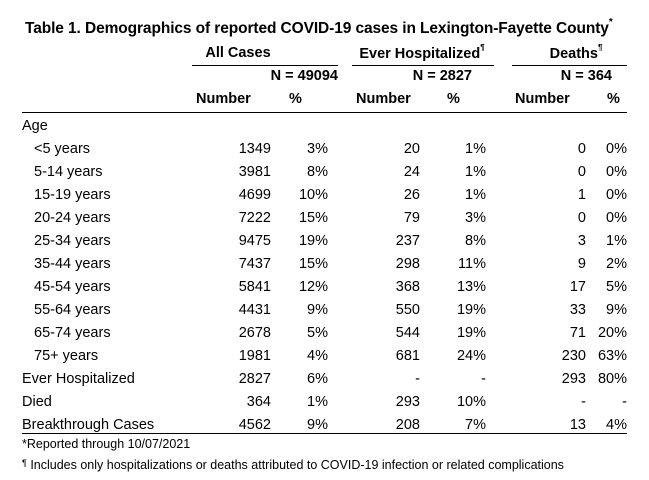 The image size is (649, 480). I want to click on table-row: Ever Hospitalized 2827 6% - - 293 80%, so click(324, 378).